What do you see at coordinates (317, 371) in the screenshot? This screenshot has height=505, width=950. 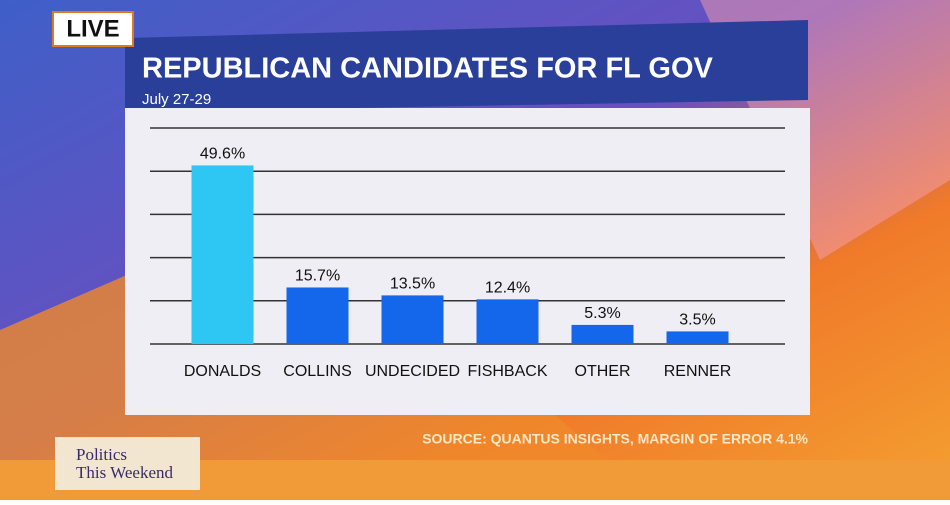 I see `x-tick-label: COLLINS` at bounding box center [317, 371].